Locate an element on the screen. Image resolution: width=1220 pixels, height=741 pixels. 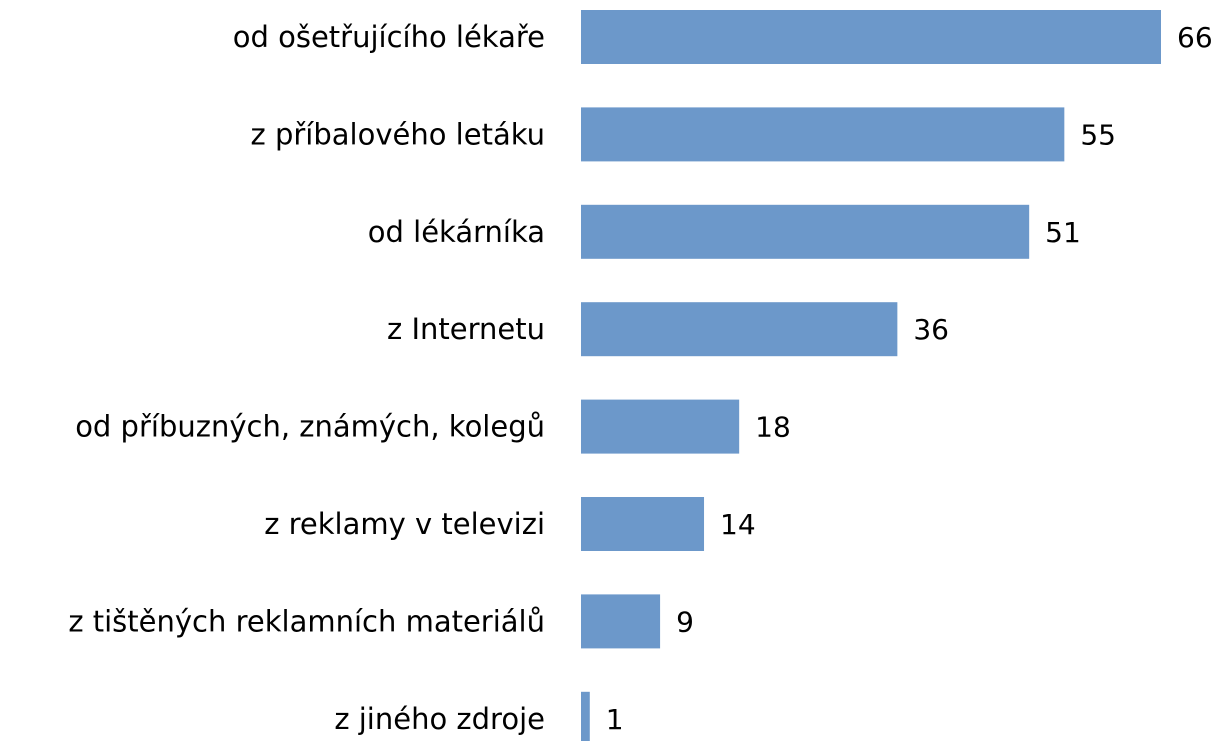
value-label: 1 is located at coordinates (615, 719).